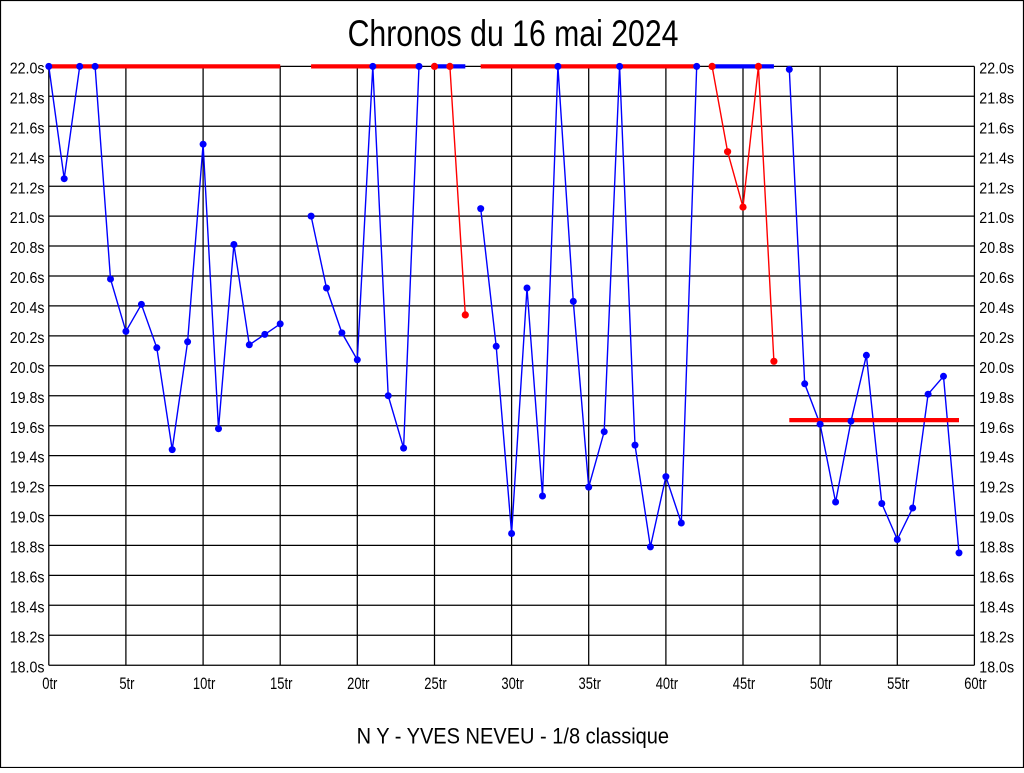 The height and width of the screenshot is (773, 1024). Describe the element at coordinates (744, 683) in the screenshot. I see `svg-text: 45tr` at that location.